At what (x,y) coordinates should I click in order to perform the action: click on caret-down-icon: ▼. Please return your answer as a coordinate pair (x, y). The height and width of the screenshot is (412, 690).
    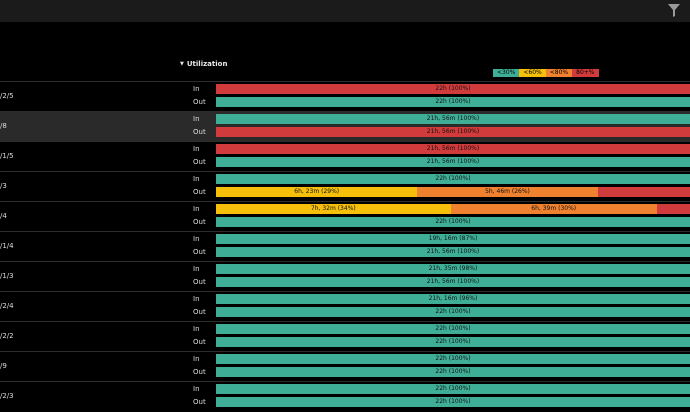
    Looking at the image, I should click on (182, 64).